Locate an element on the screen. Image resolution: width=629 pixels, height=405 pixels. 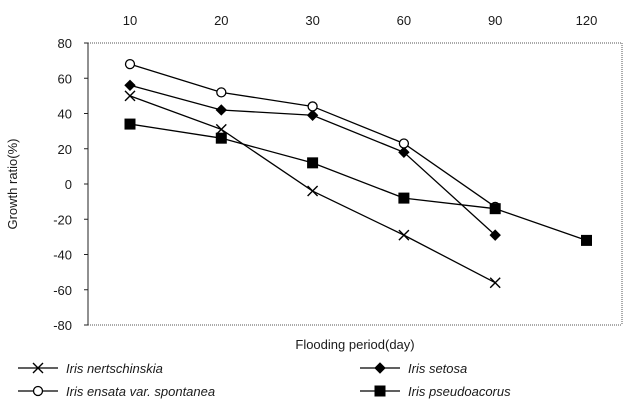
legend-label: Iris ensata var. spontanea is located at coordinates (140, 391).